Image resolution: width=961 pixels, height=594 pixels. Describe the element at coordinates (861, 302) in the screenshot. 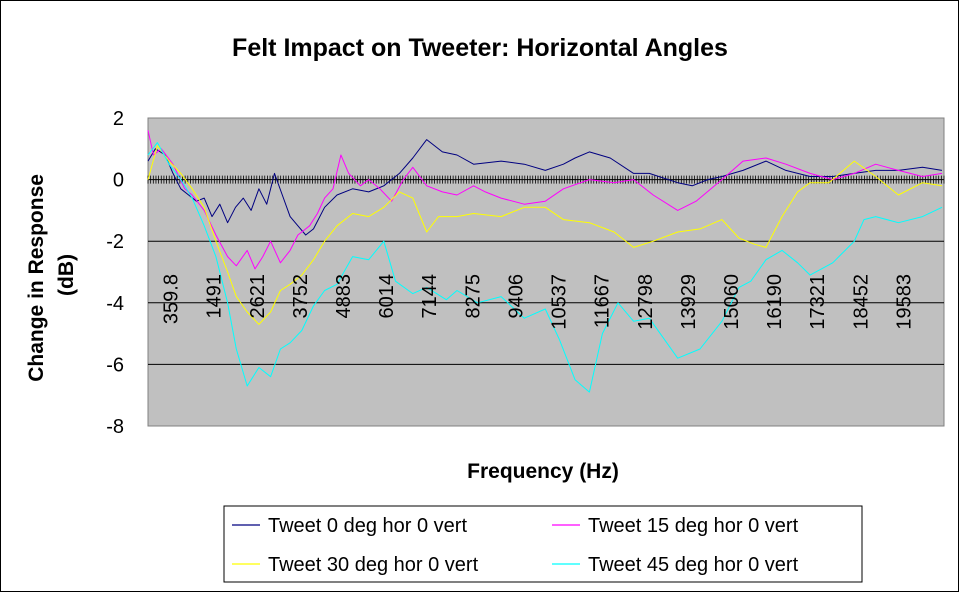

I see `x-tick-label: 18452` at that location.